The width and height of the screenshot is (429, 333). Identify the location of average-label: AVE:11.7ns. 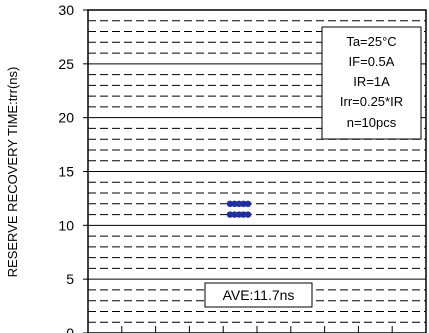
(259, 295).